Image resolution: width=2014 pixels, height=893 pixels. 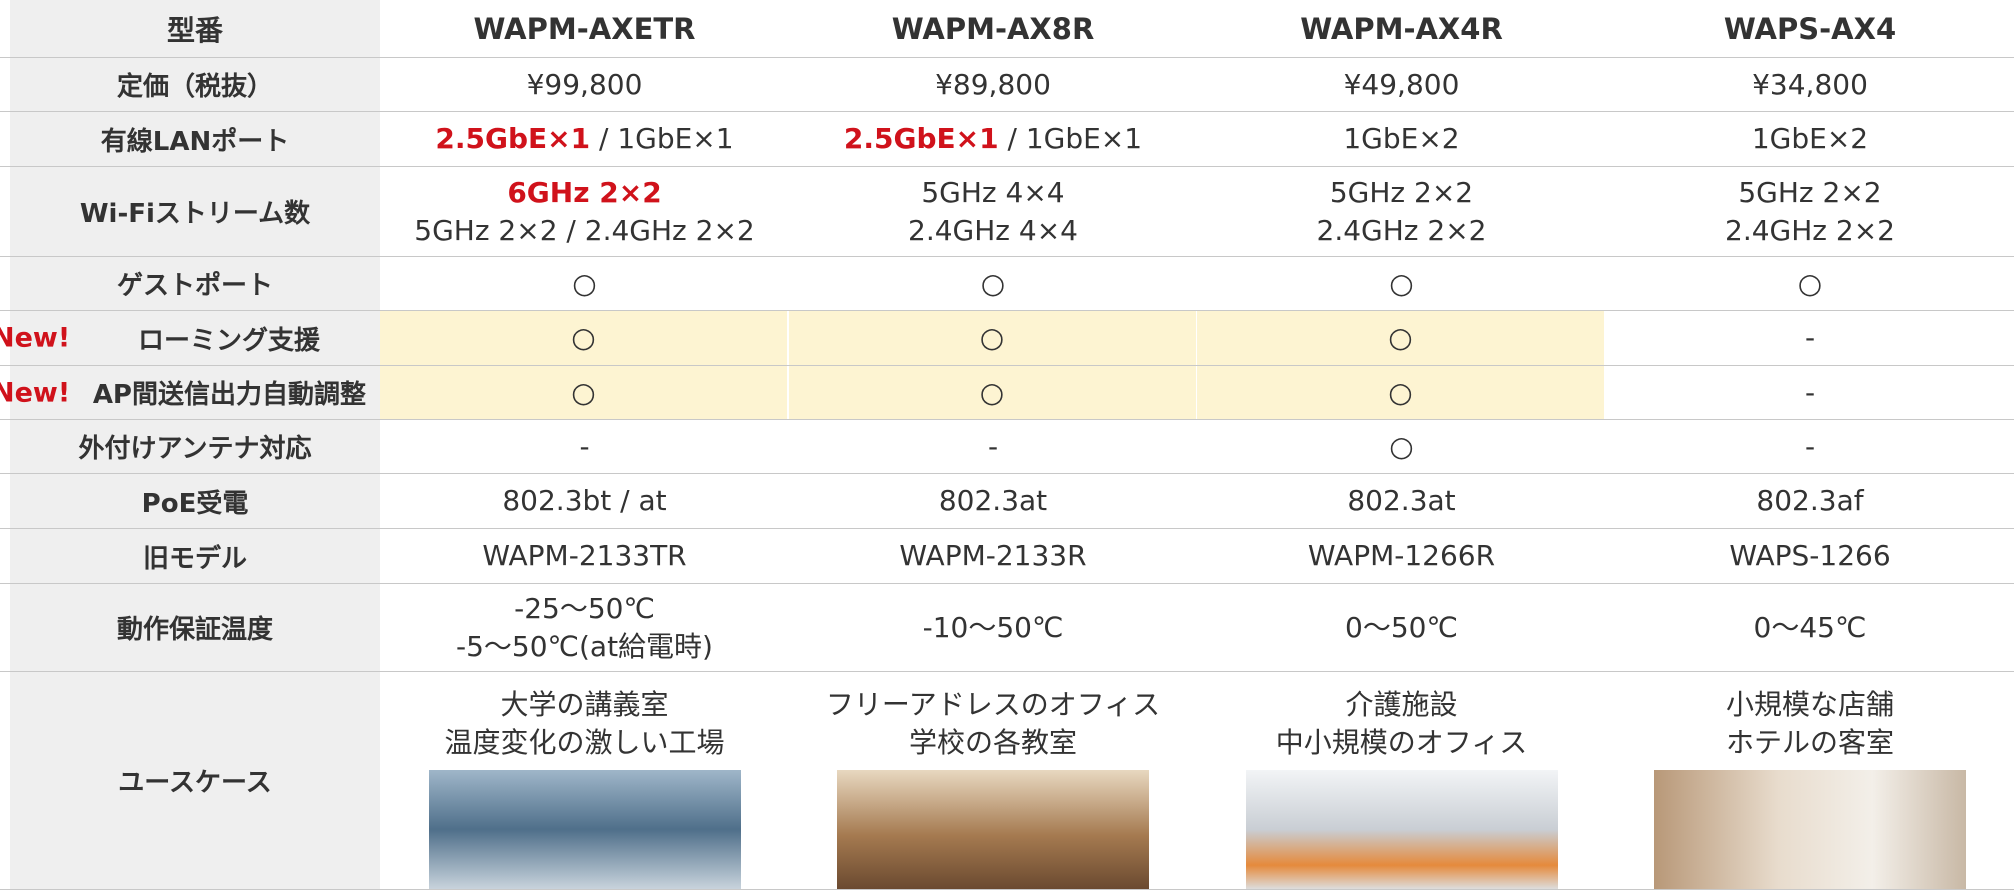 I want to click on cell-text: -25～50℃, so click(x=584, y=608).